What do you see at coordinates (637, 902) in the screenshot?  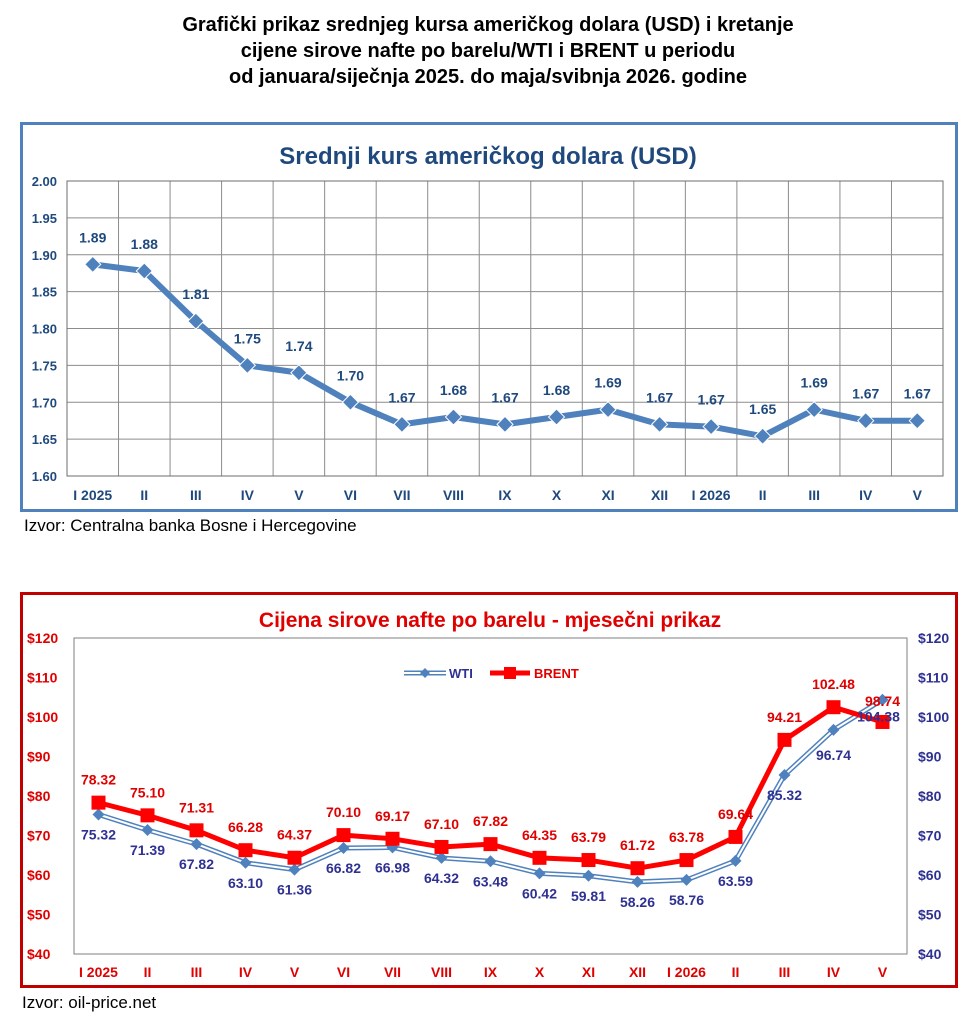 I see `wti-data-label: 58.26` at bounding box center [637, 902].